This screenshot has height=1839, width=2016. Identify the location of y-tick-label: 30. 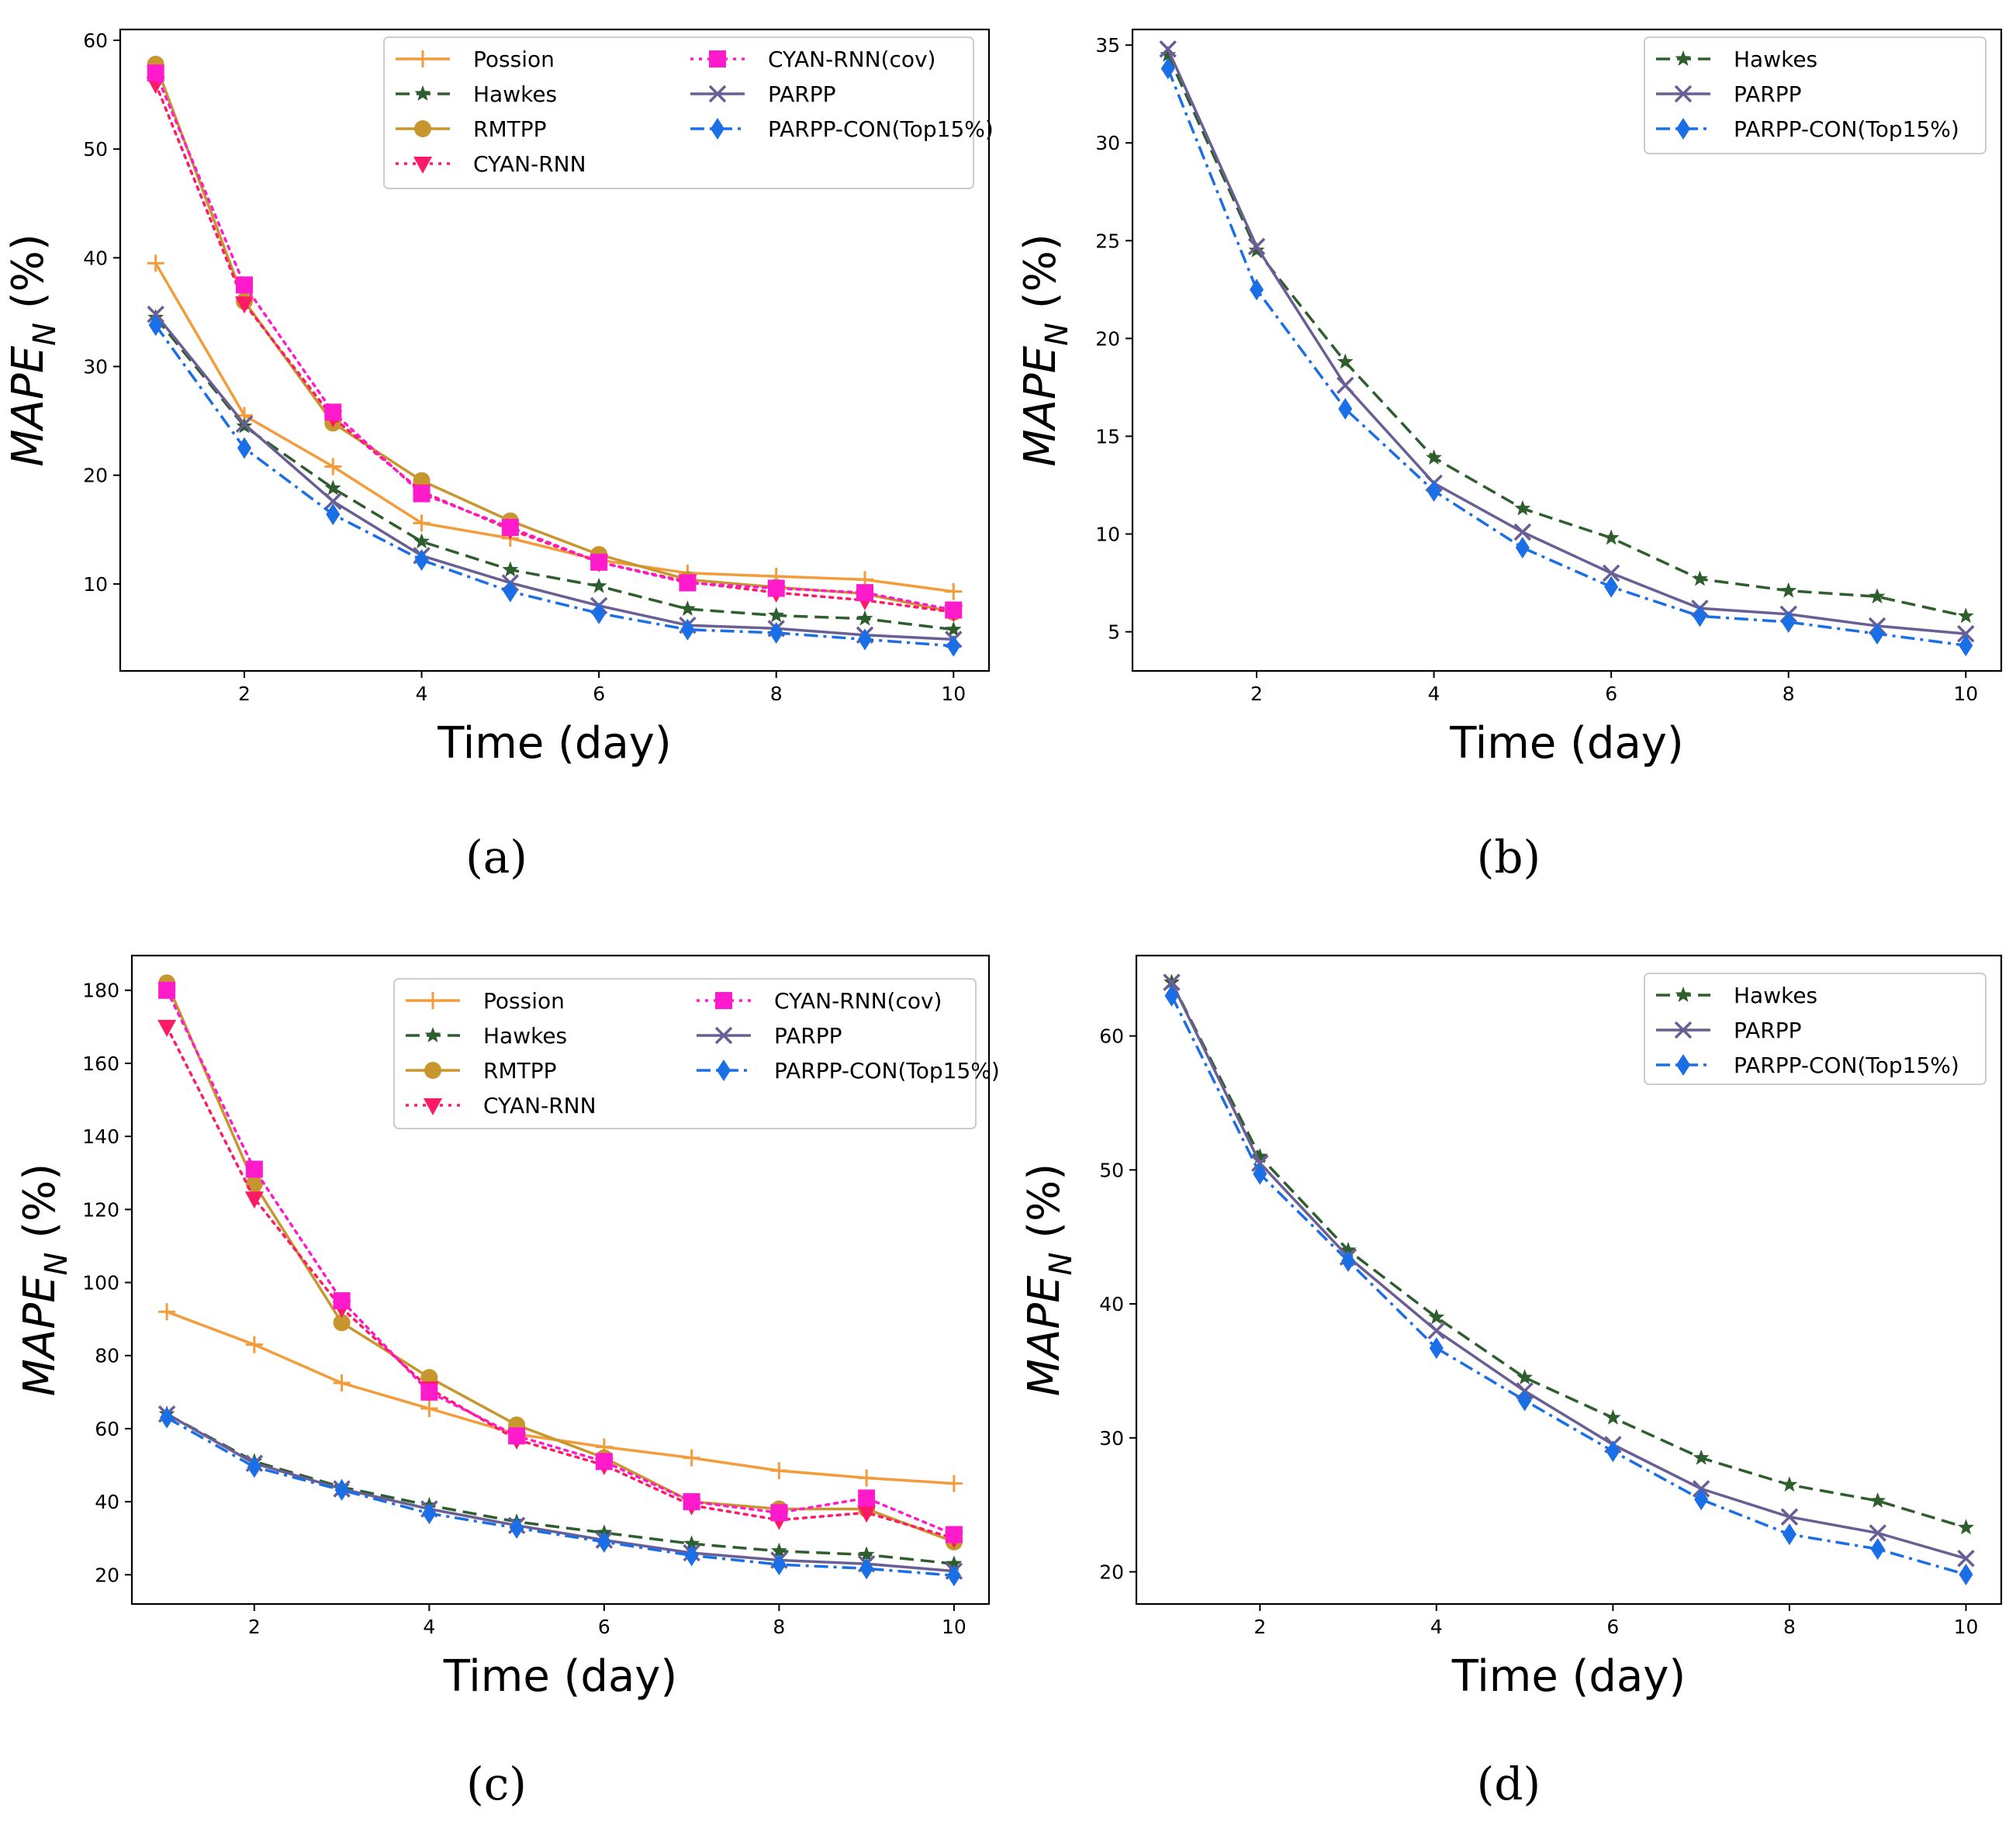
(95, 367).